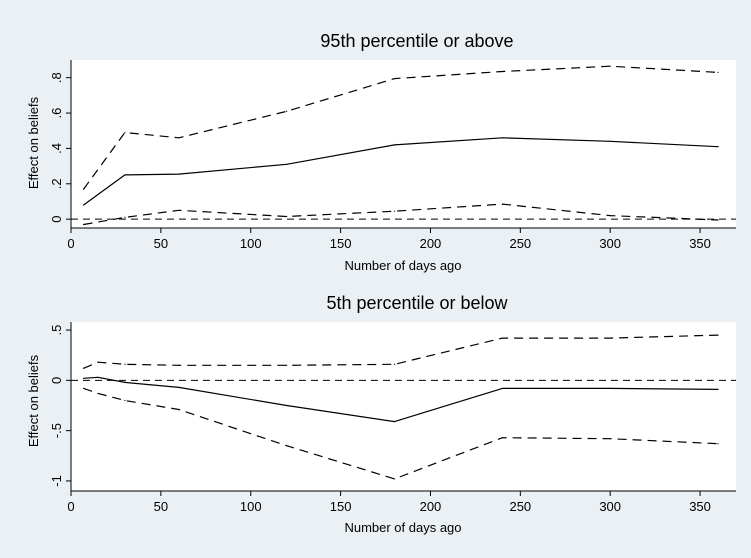  Describe the element at coordinates (56, 330) in the screenshot. I see `y-tick-label: .5` at that location.